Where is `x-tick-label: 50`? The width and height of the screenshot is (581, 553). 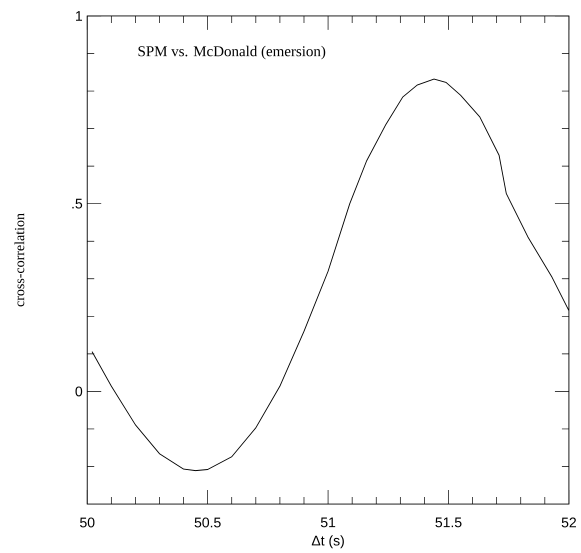
x-tick-label: 50 is located at coordinates (87, 523).